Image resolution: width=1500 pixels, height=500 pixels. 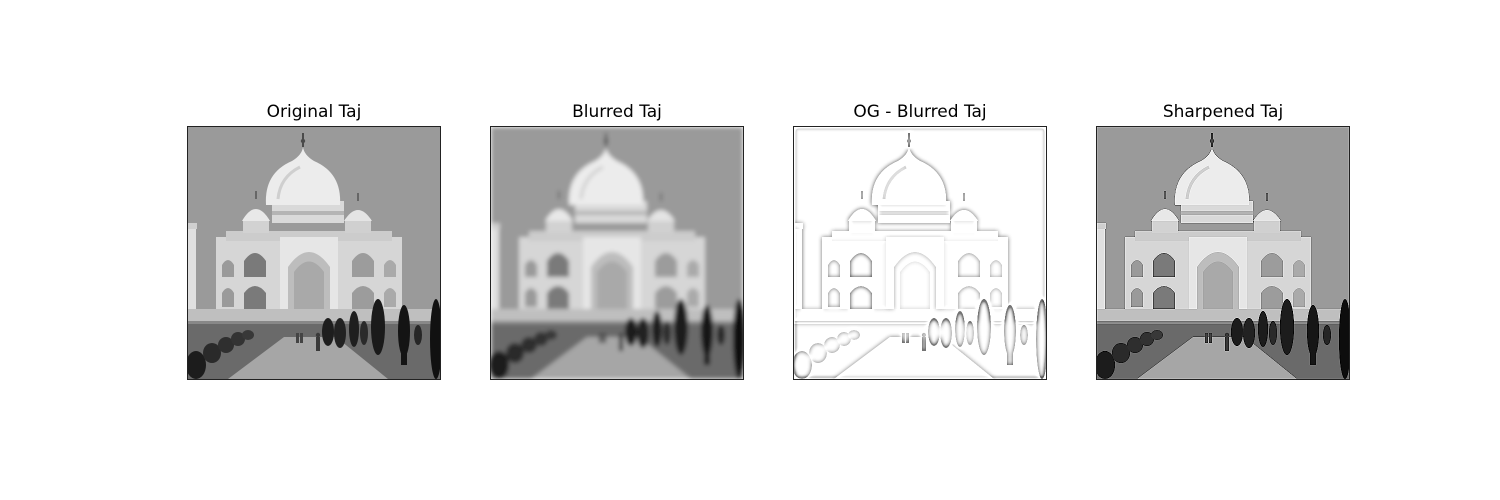 I want to click on panel-title: OG - Blurred Taj, so click(x=920, y=112).